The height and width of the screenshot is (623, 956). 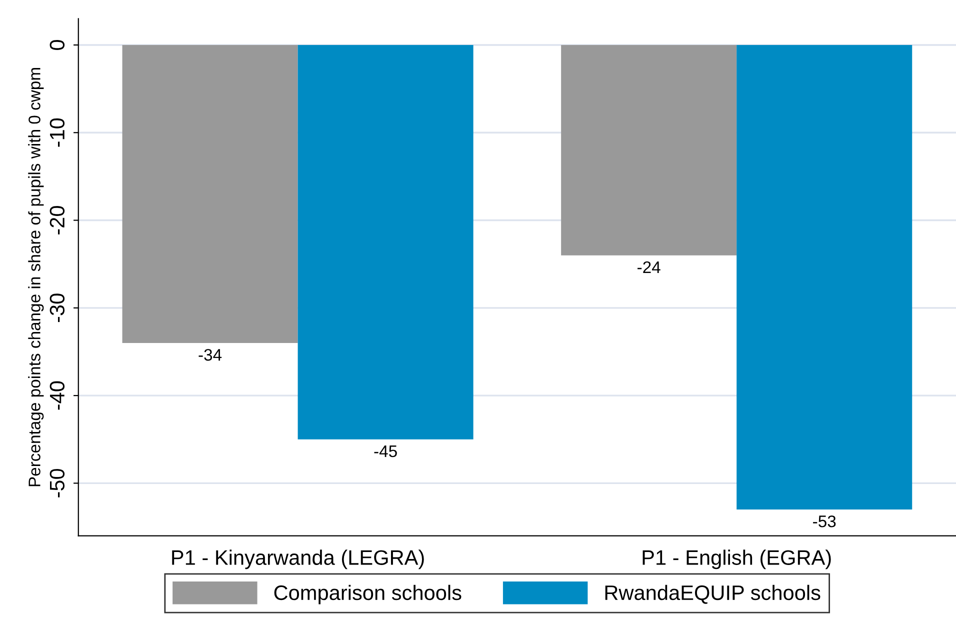 I want to click on y-tick-label: -20, so click(x=57, y=220).